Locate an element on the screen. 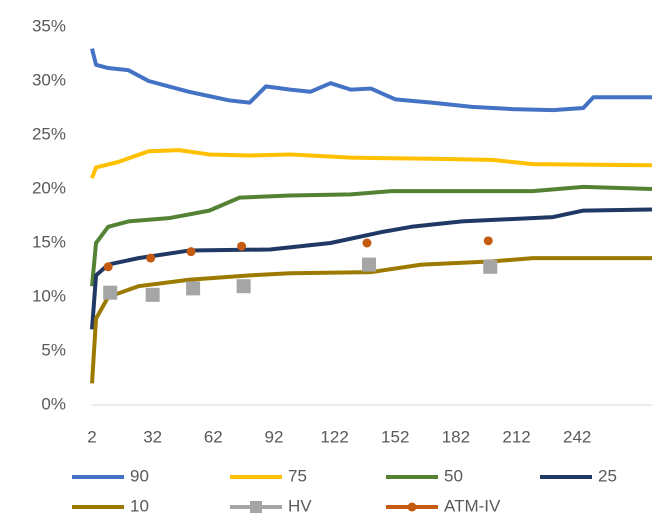 This screenshot has height=525, width=666. legend-label: 10 is located at coordinates (139, 505).